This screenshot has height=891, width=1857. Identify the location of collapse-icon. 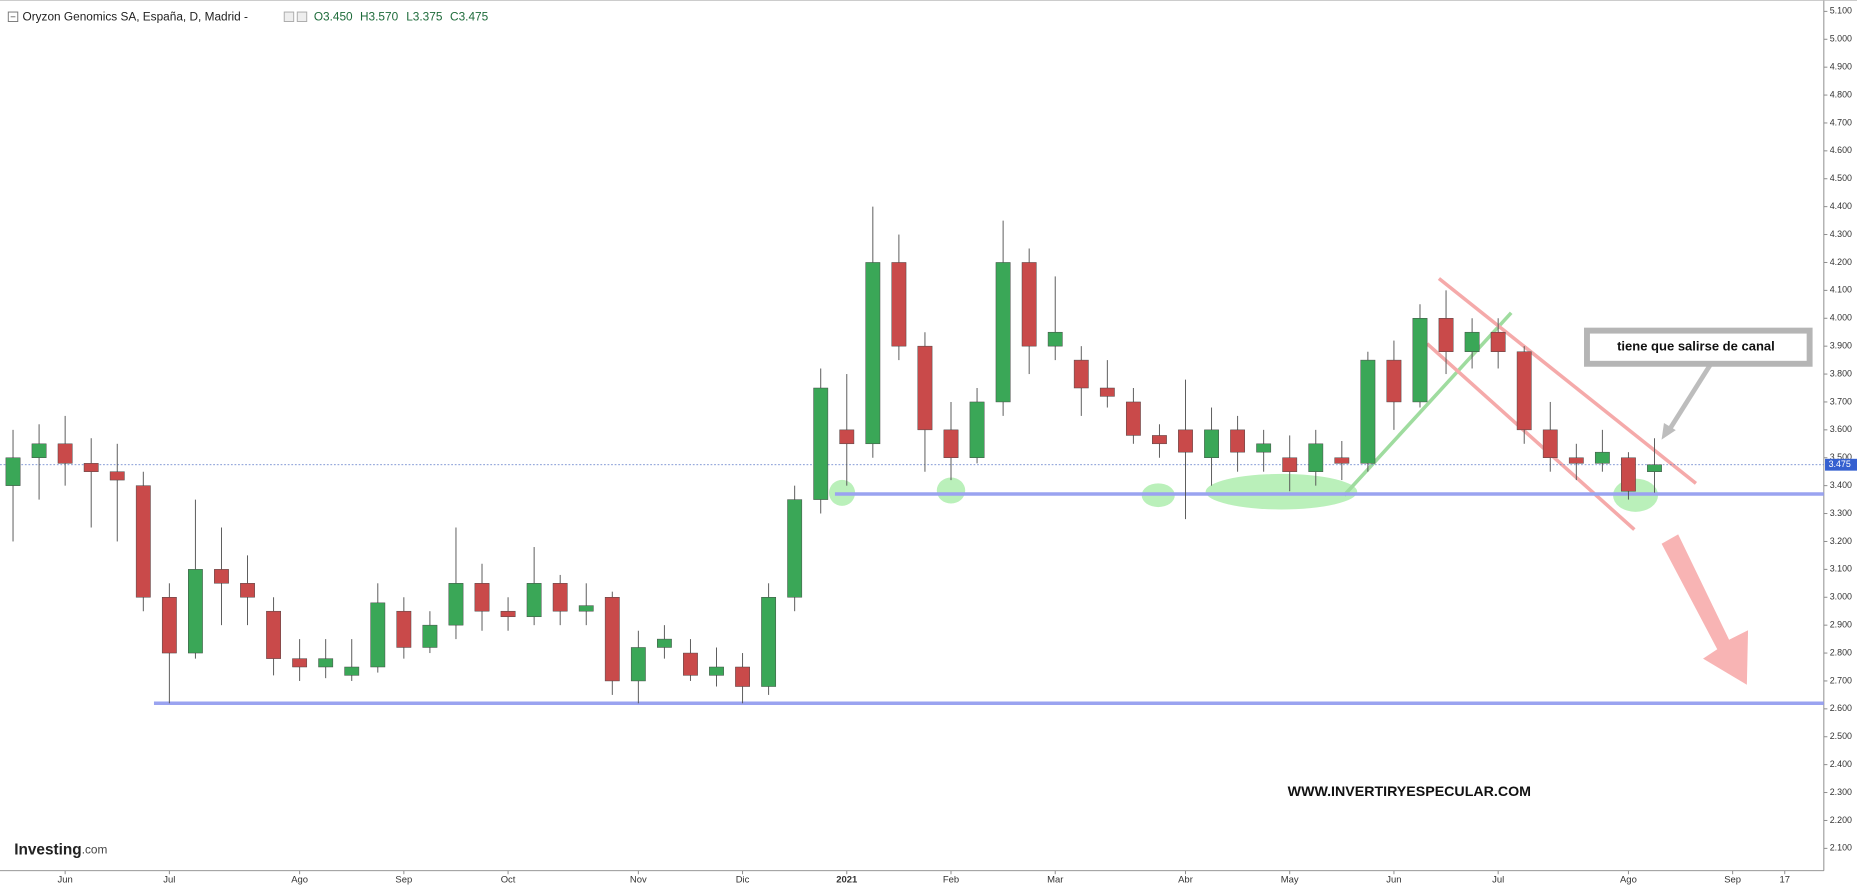
(13, 16).